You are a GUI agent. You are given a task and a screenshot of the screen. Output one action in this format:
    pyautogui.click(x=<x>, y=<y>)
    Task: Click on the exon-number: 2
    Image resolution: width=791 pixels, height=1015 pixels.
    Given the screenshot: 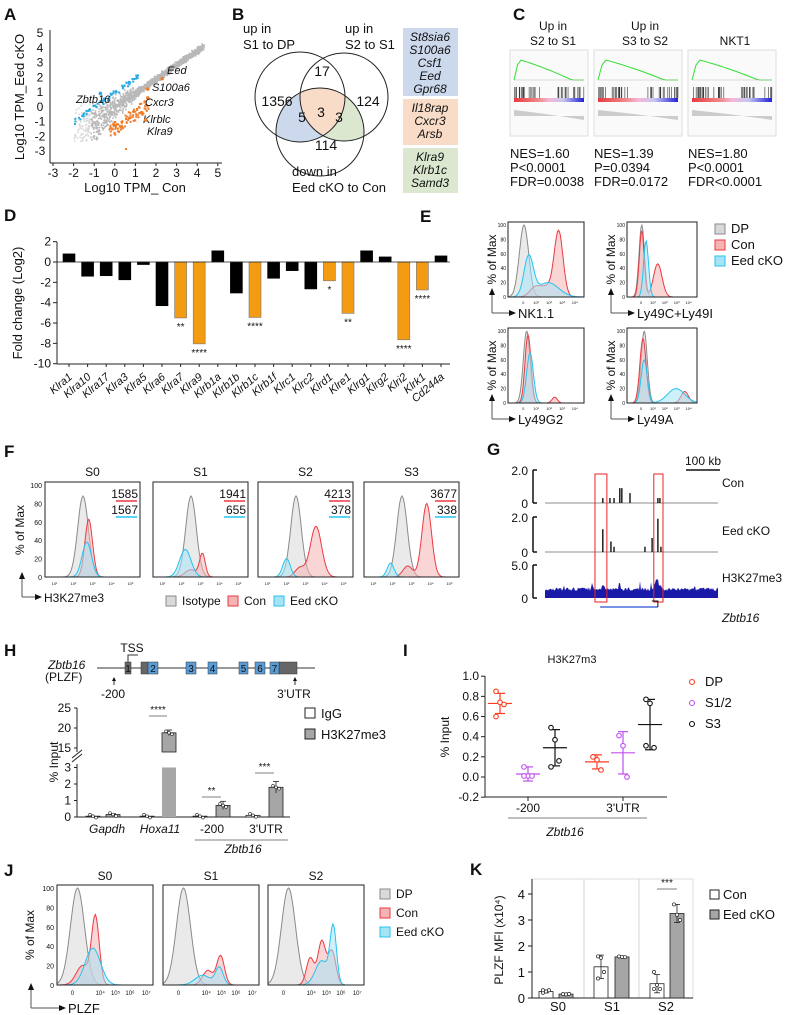 What is the action you would take?
    pyautogui.click(x=153, y=669)
    